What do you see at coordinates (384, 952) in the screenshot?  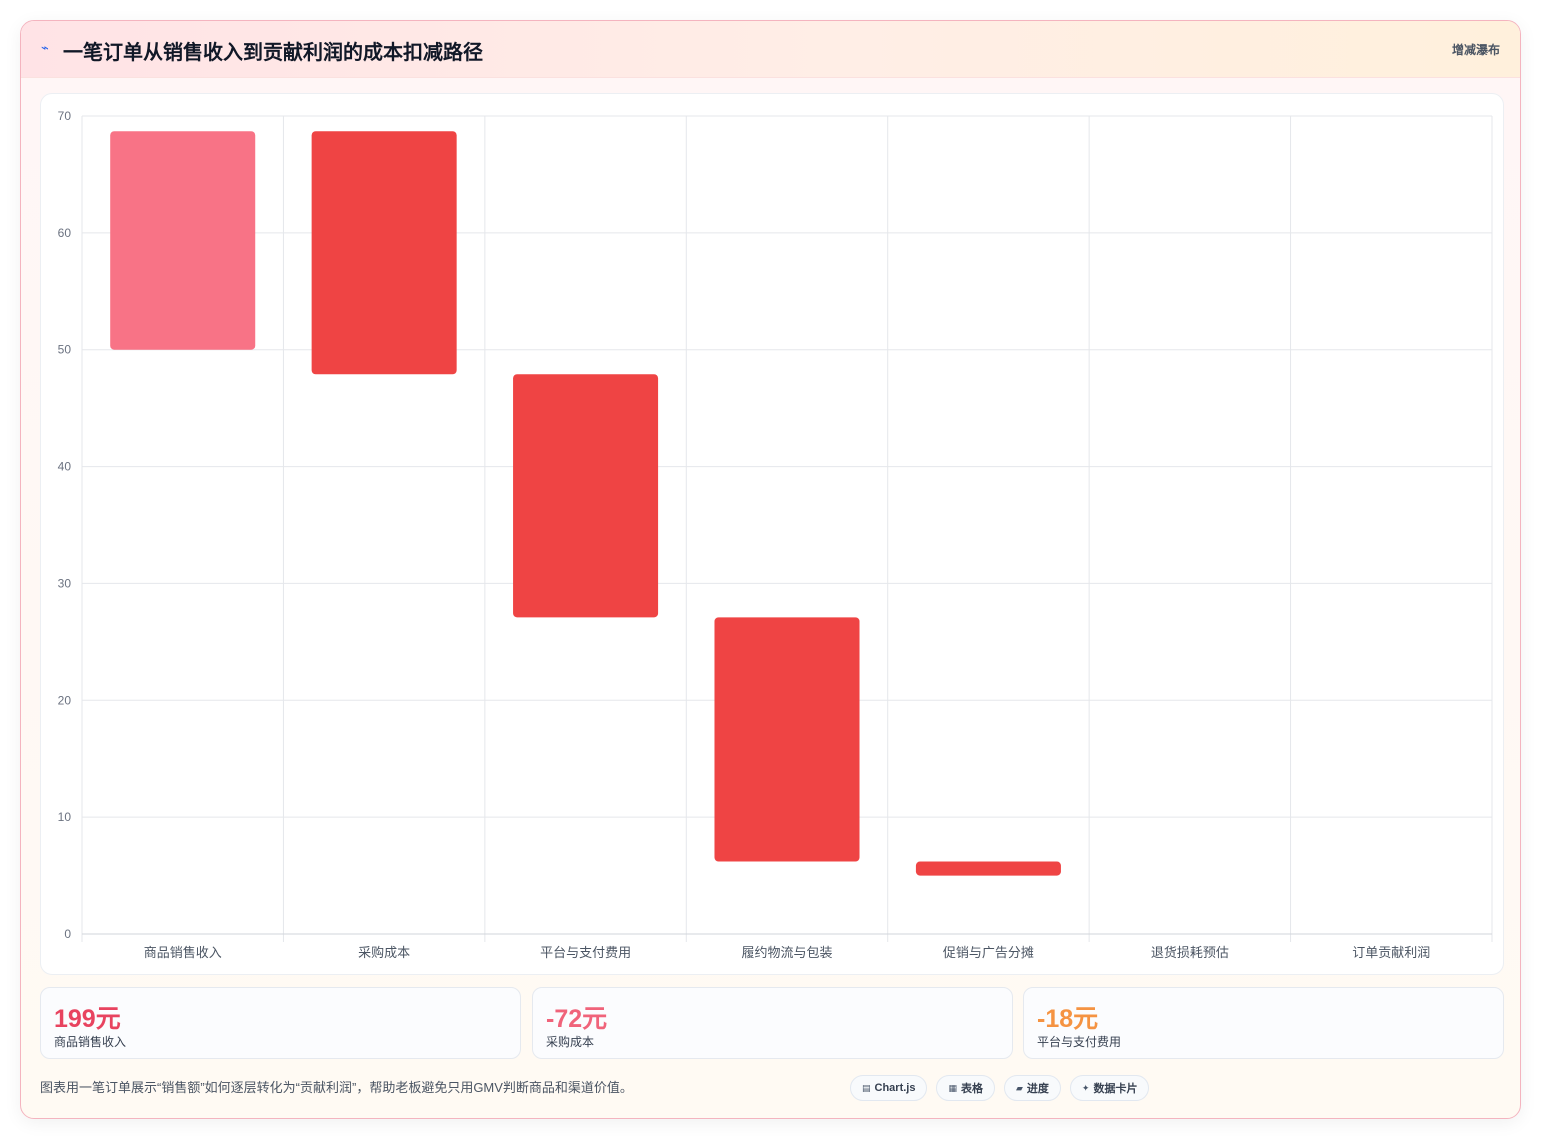 I see `x-tick-label: 采购成本` at bounding box center [384, 952].